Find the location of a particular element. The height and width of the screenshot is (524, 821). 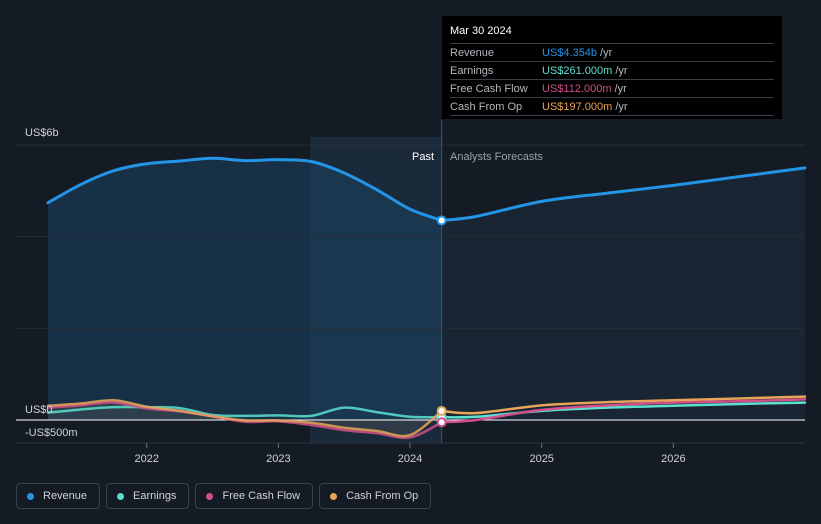

tooltip-row: Cash From Op US$197.000m/yr is located at coordinates (612, 106).